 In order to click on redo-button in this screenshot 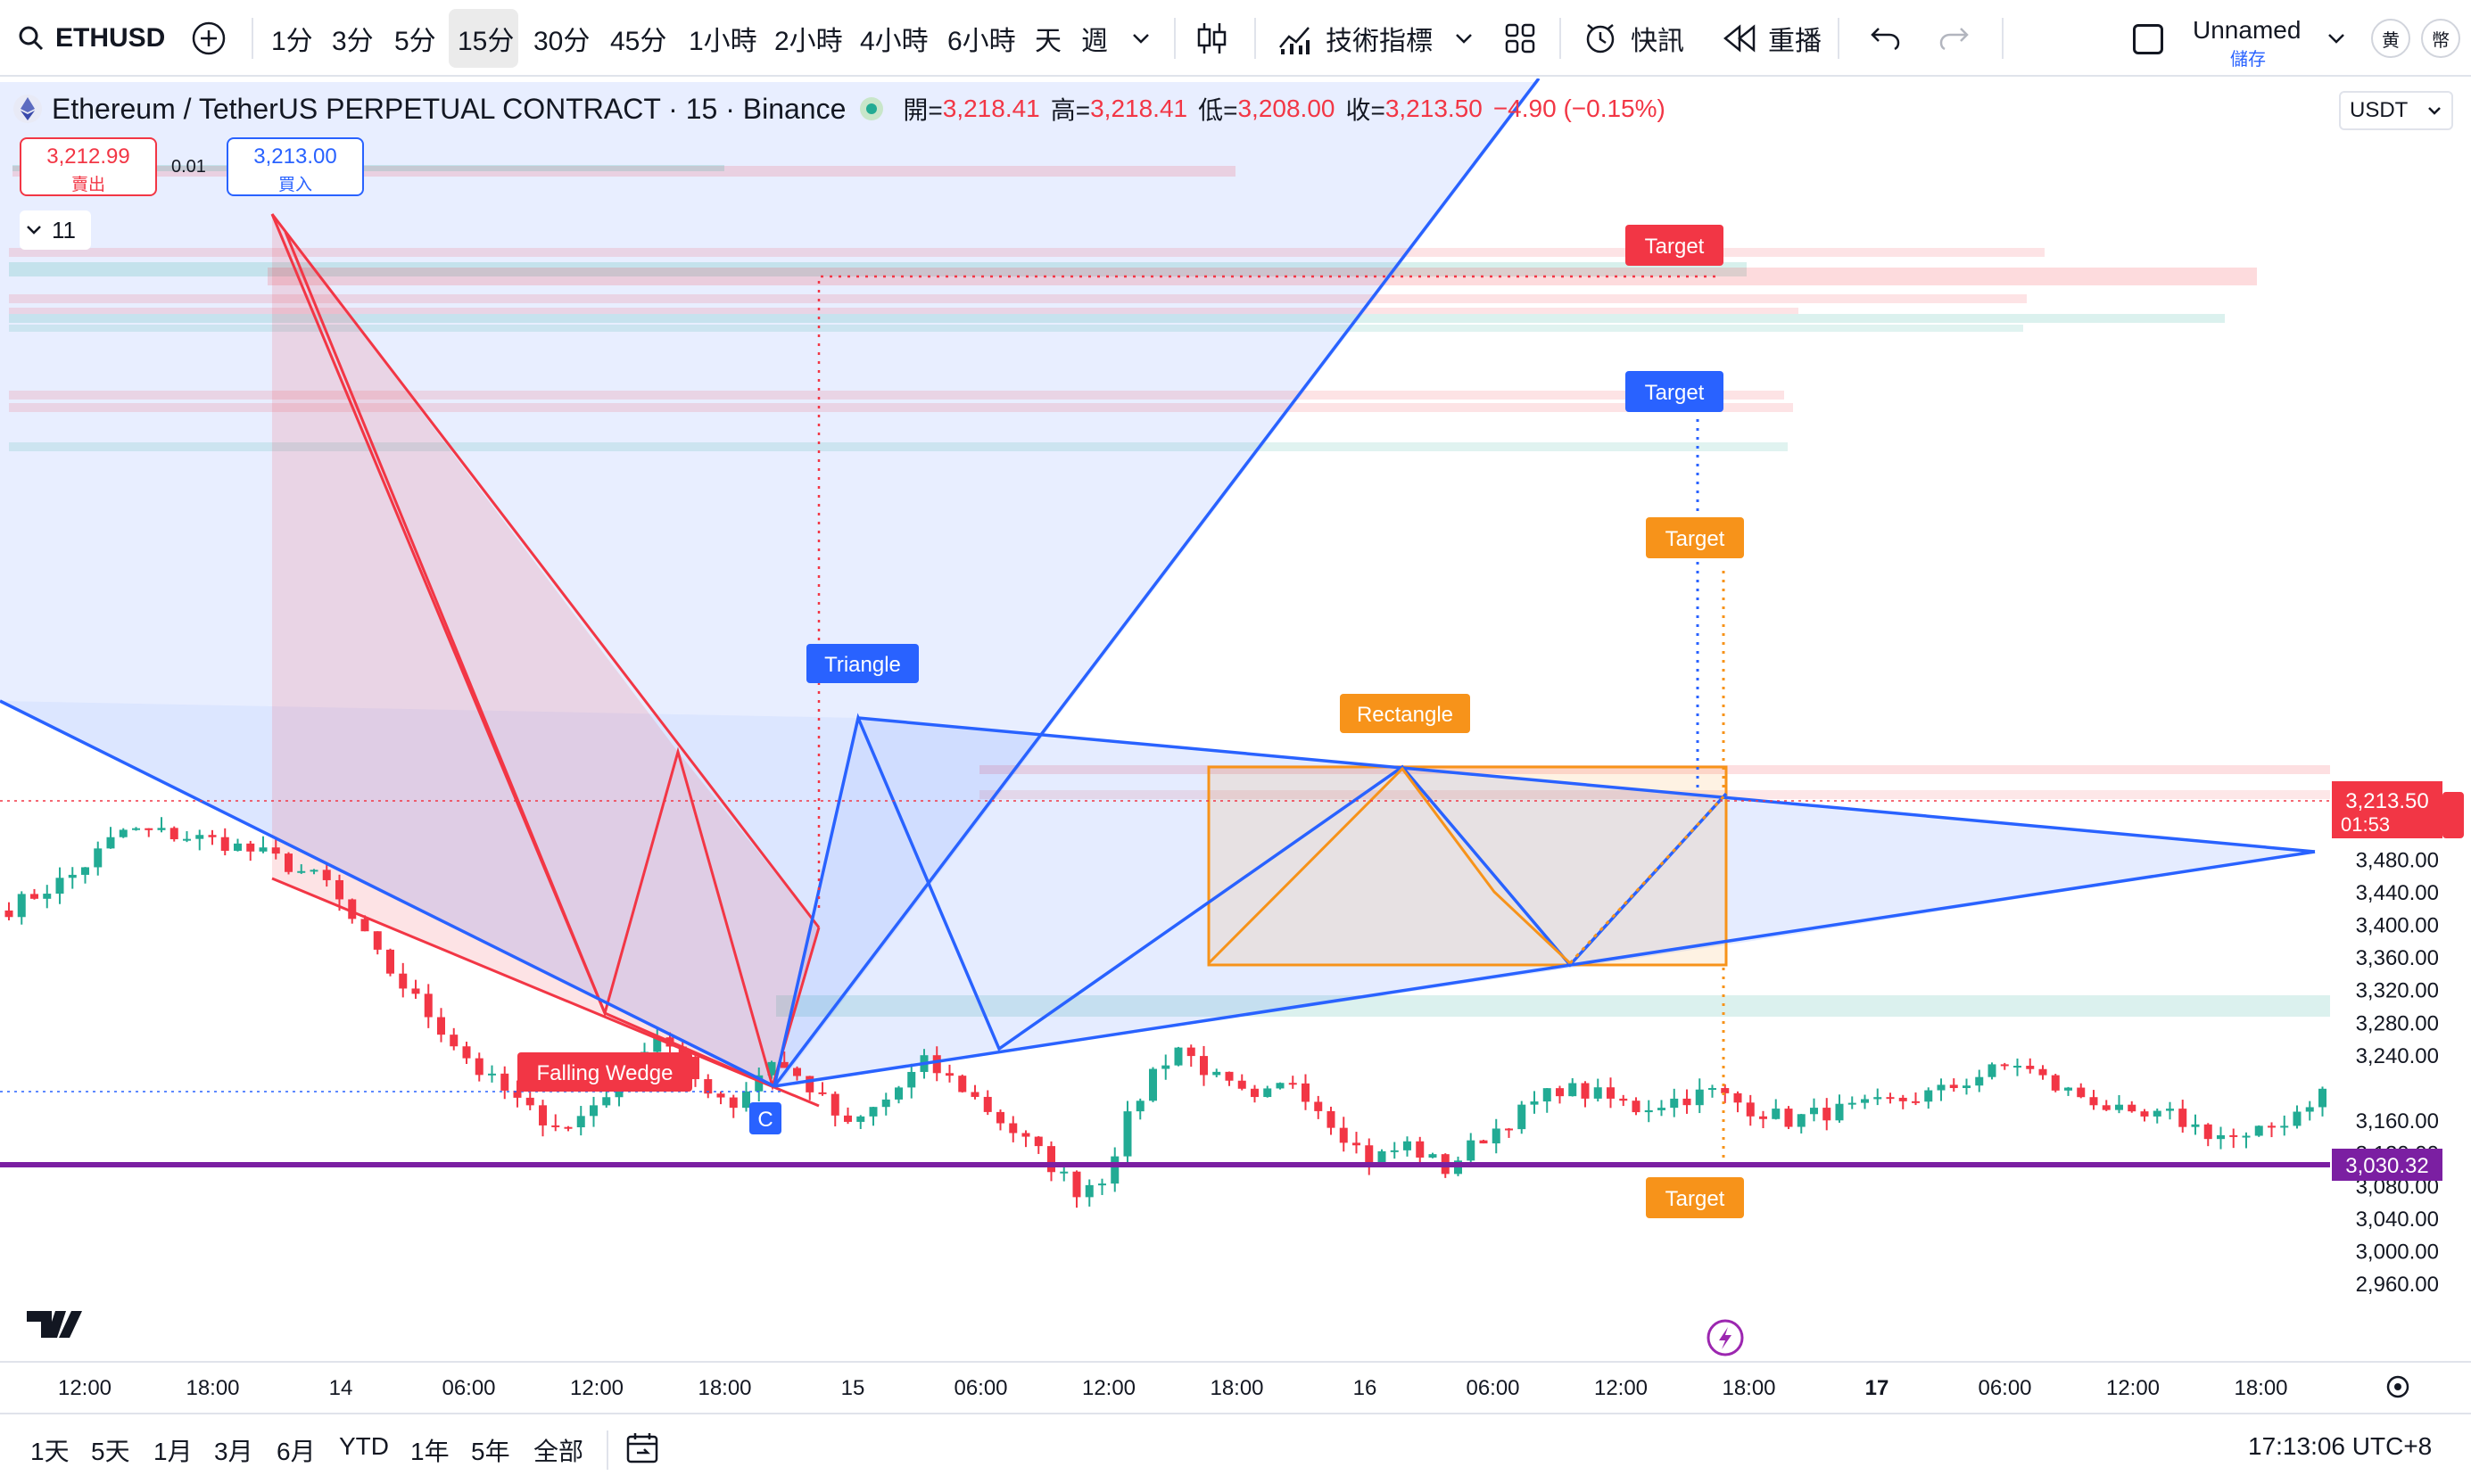, I will do `click(1954, 38)`.